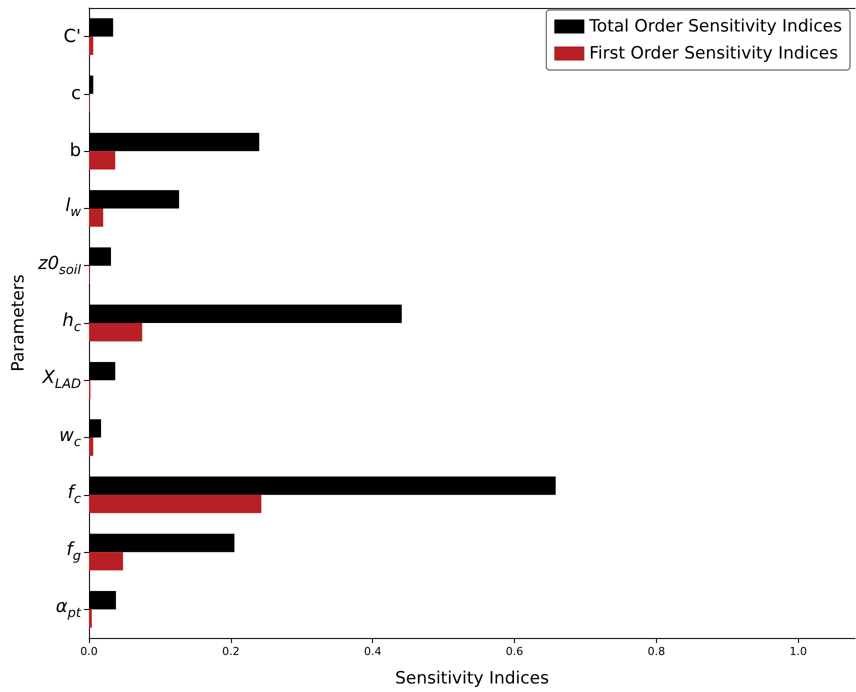  Describe the element at coordinates (73, 551) in the screenshot. I see `y-tick-label: f$_{g}$` at that location.